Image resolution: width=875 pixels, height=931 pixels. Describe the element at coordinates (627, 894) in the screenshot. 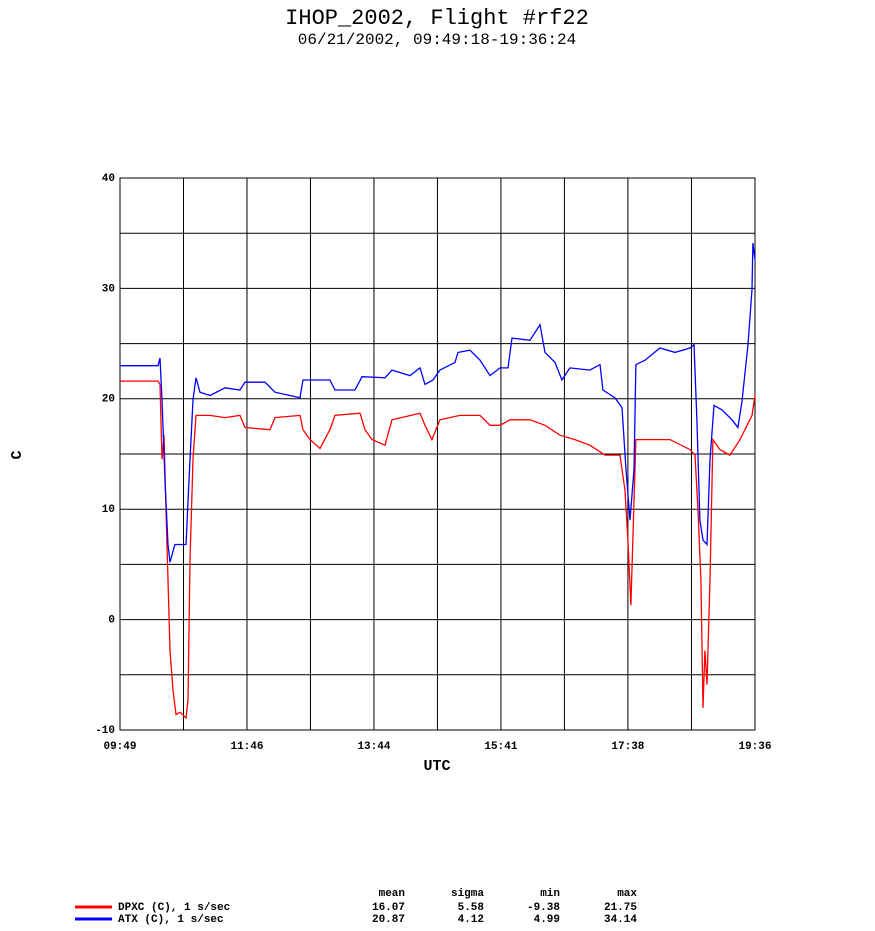

I see `stat-header: max` at that location.